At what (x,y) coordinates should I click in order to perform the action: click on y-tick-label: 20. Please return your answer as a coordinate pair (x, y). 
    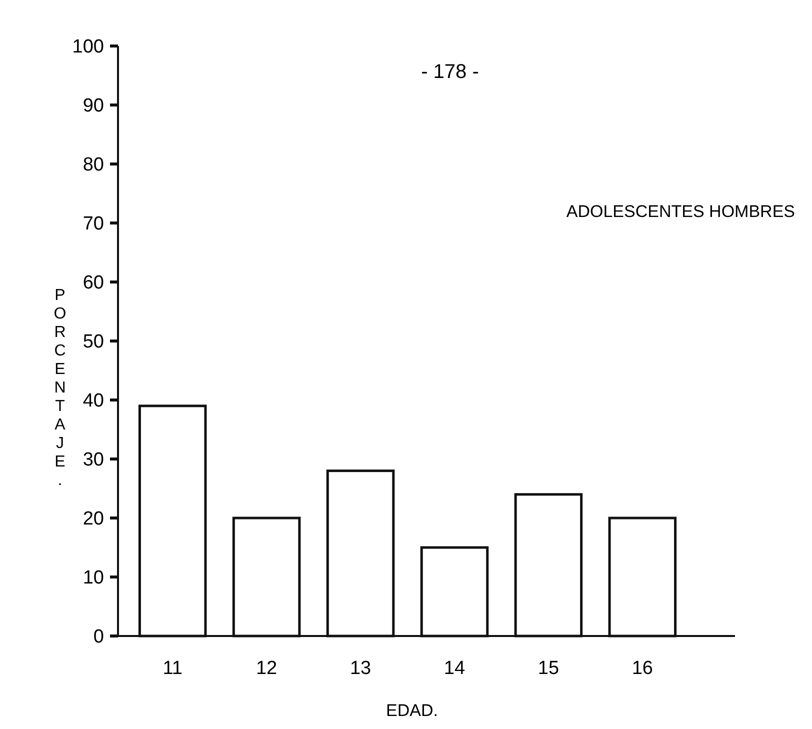
    Looking at the image, I should click on (93, 519).